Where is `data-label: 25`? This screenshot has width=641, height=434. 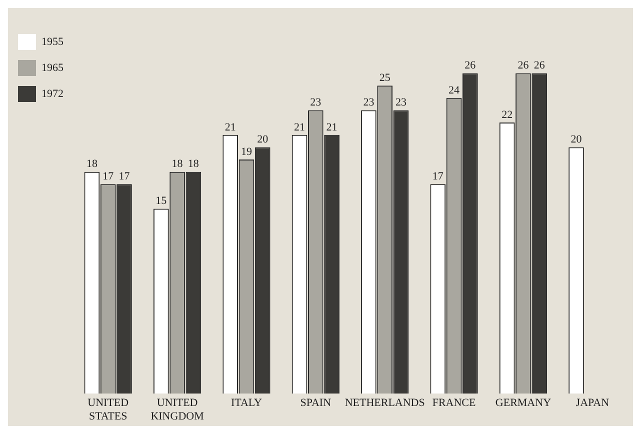
data-label: 25 is located at coordinates (385, 78).